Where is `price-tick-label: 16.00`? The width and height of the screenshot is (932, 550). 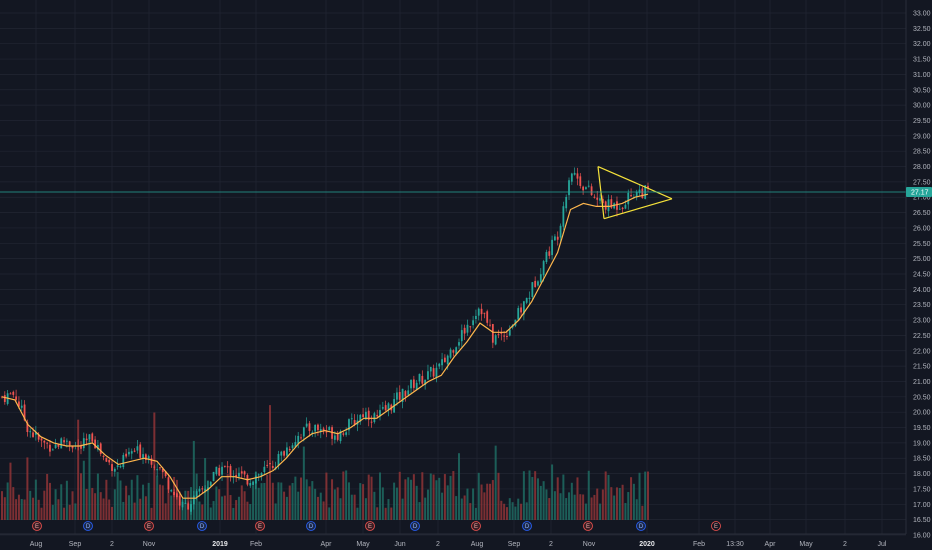 price-tick-label: 16.00 is located at coordinates (922, 536).